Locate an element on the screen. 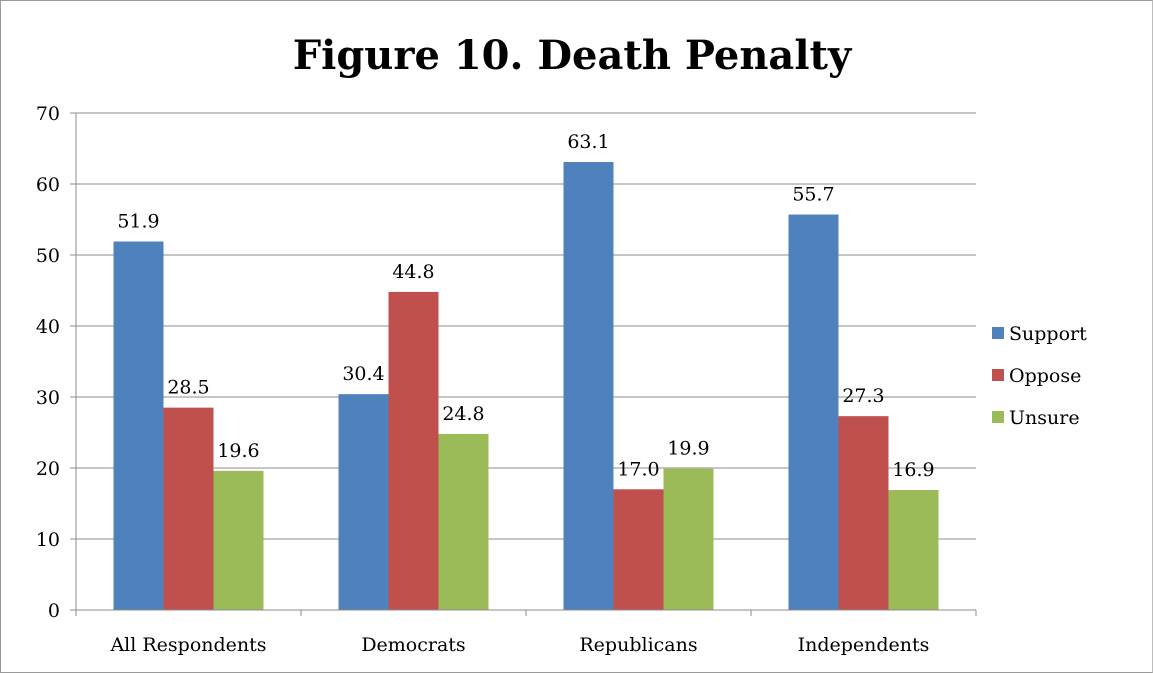  category-label: Republicans is located at coordinates (638, 645).